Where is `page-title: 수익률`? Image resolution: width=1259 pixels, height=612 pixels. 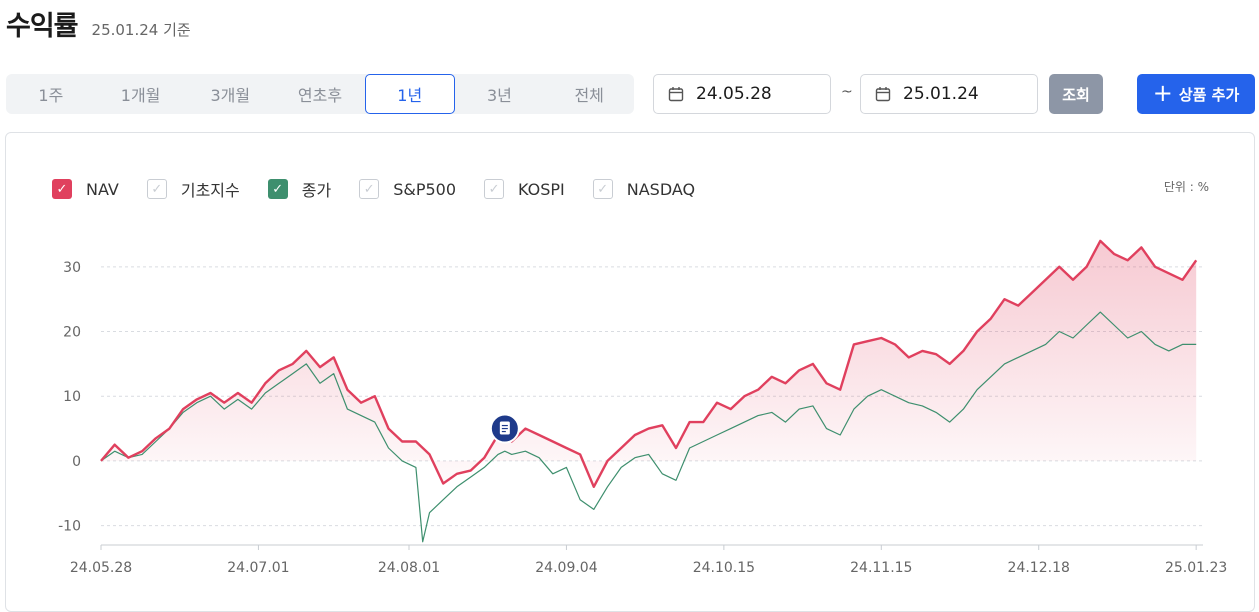
page-title: 수익률 is located at coordinates (42, 26).